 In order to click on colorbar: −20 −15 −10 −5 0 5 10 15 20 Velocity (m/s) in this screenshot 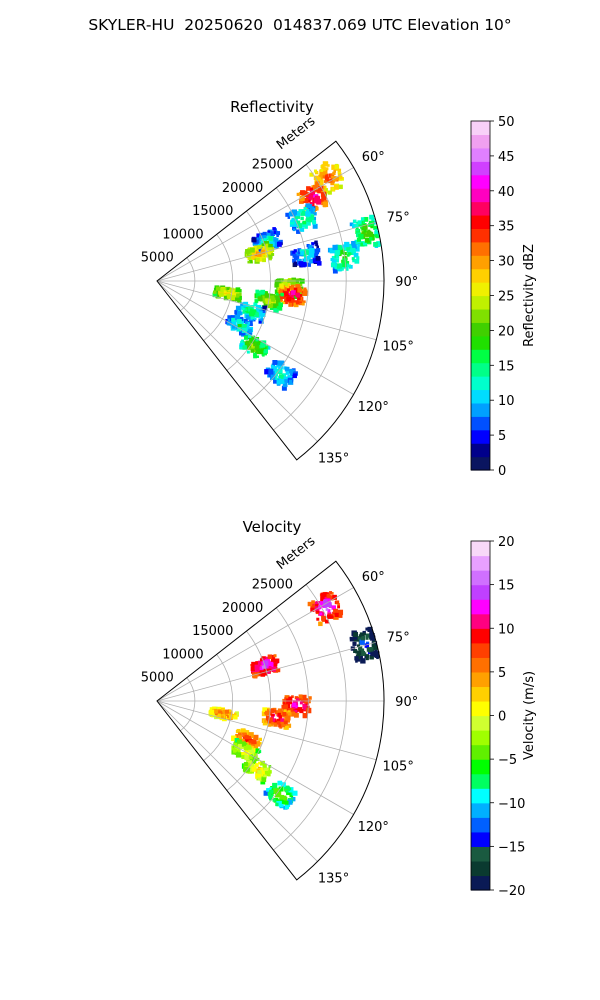, I will do `click(503, 717)`.